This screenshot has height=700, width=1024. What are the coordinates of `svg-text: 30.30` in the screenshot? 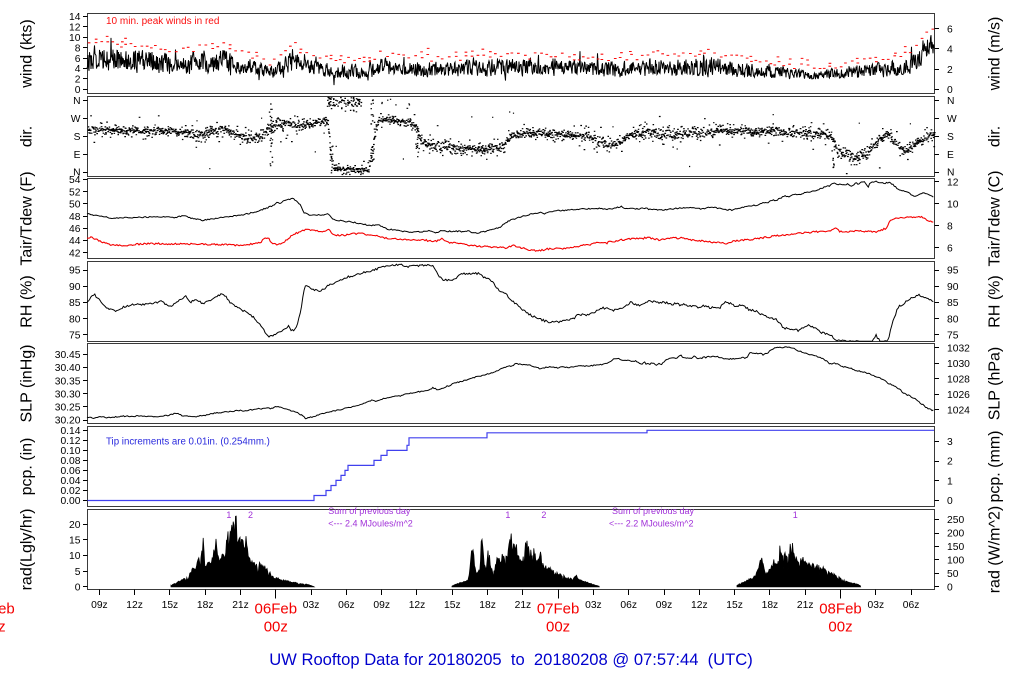 It's located at (68, 394).